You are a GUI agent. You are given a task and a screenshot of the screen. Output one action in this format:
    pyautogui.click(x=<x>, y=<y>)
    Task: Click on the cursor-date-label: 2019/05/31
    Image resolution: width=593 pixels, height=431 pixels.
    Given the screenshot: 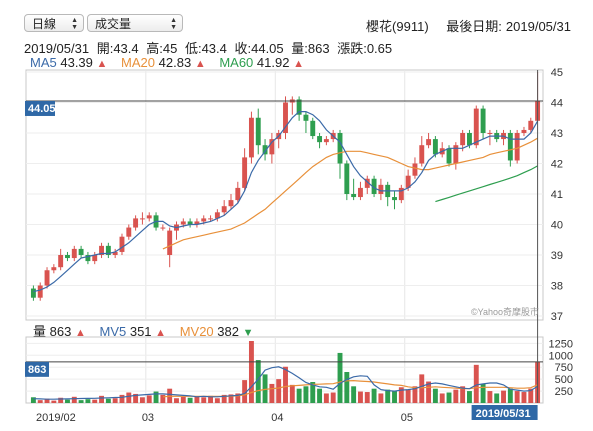 What is the action you would take?
    pyautogui.click(x=503, y=414)
    